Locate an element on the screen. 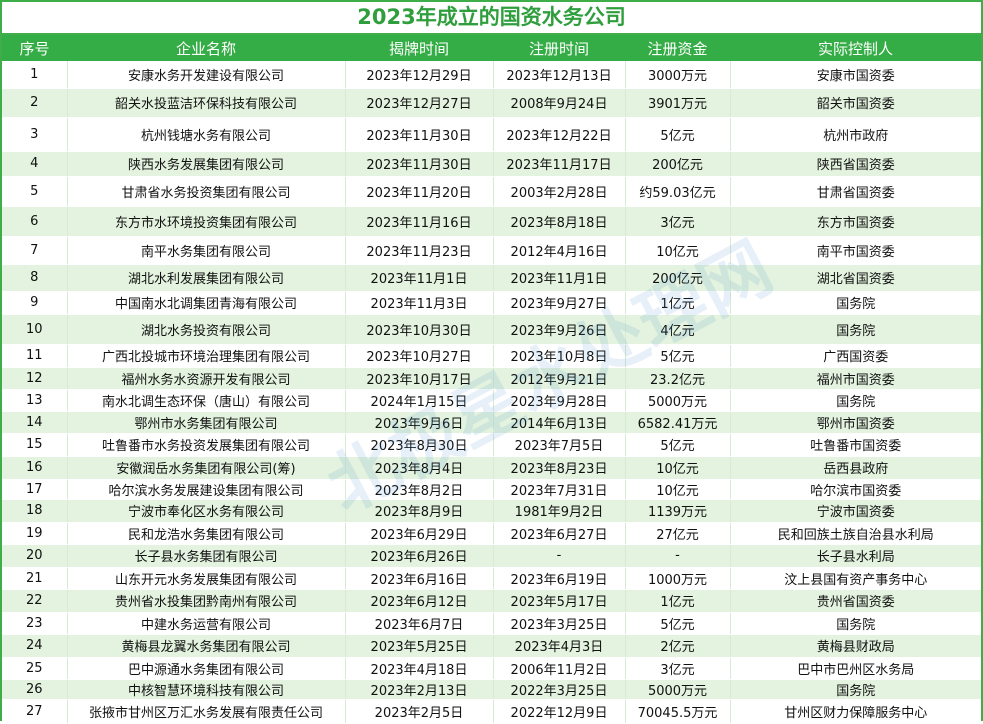 This screenshot has height=724, width=983. cell-col-index: 12 is located at coordinates (35, 378).